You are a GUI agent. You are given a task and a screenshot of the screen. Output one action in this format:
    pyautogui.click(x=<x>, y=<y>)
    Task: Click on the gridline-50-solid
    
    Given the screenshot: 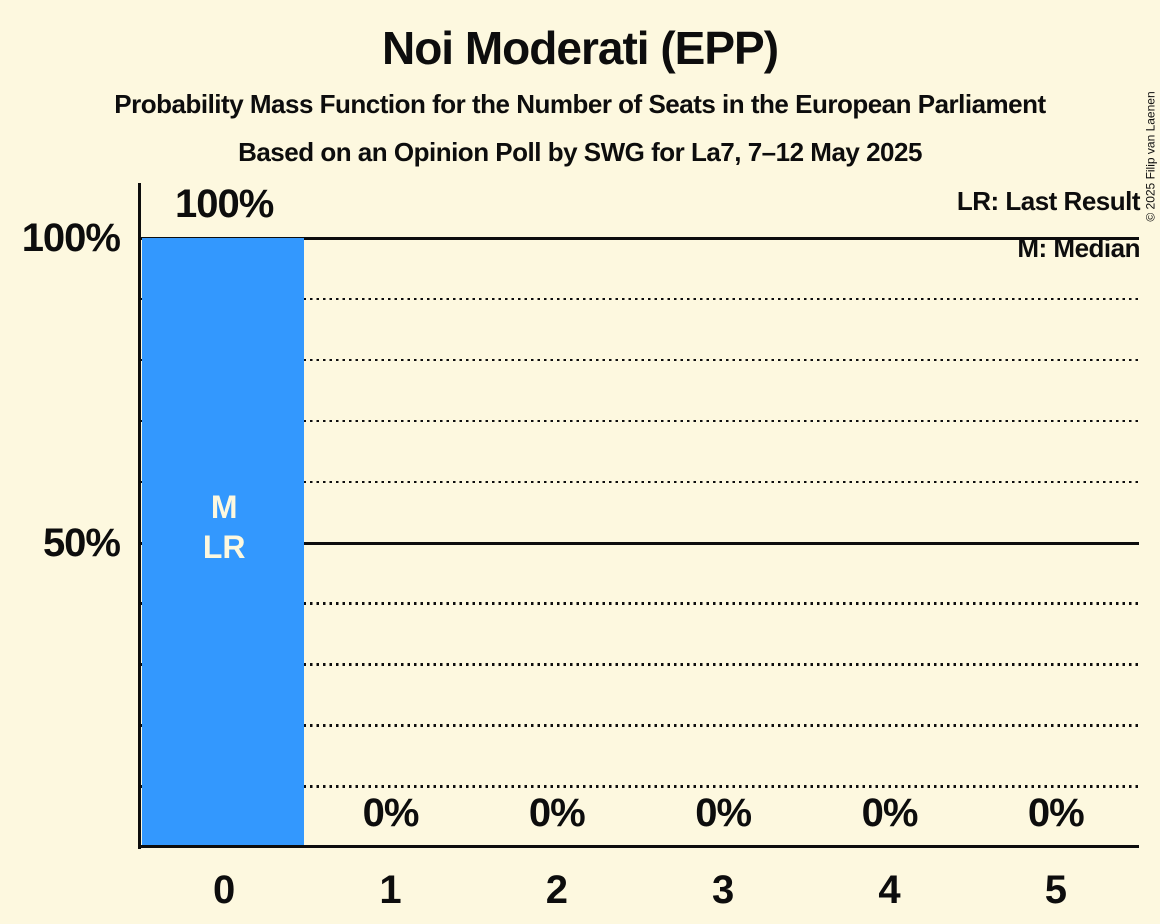 What is the action you would take?
    pyautogui.click(x=640, y=543)
    